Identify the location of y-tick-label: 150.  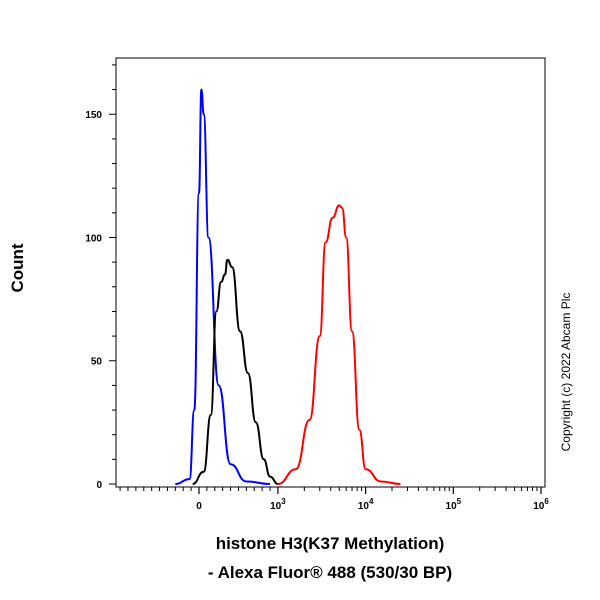
(93, 115).